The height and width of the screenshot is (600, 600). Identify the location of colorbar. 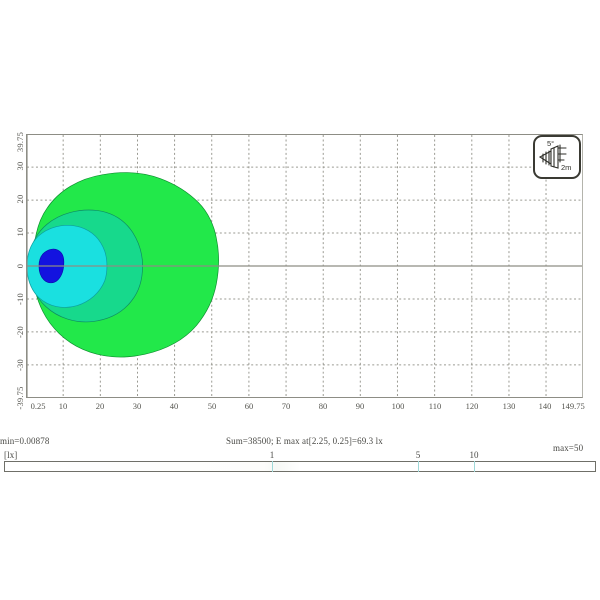
(300, 466).